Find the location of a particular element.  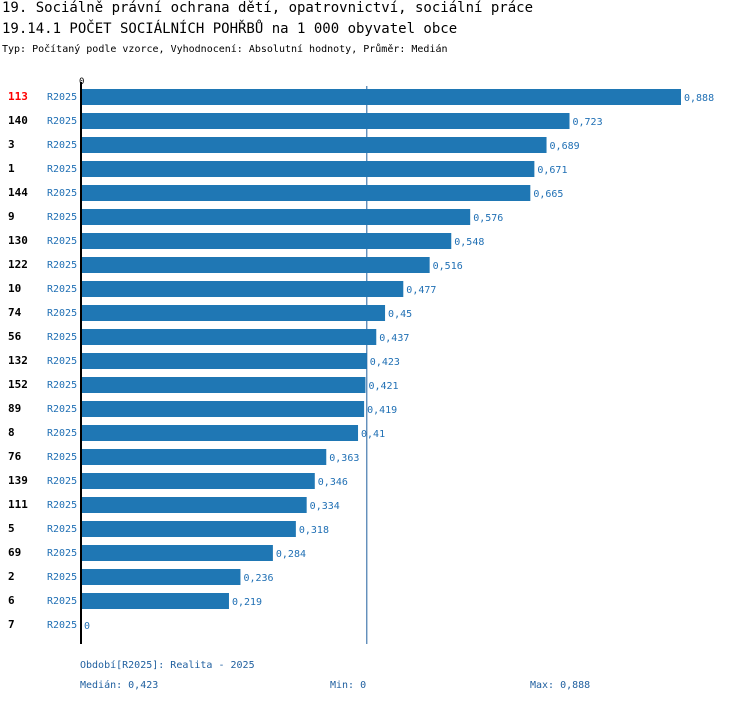

row-id-label: 132 is located at coordinates (18, 360).